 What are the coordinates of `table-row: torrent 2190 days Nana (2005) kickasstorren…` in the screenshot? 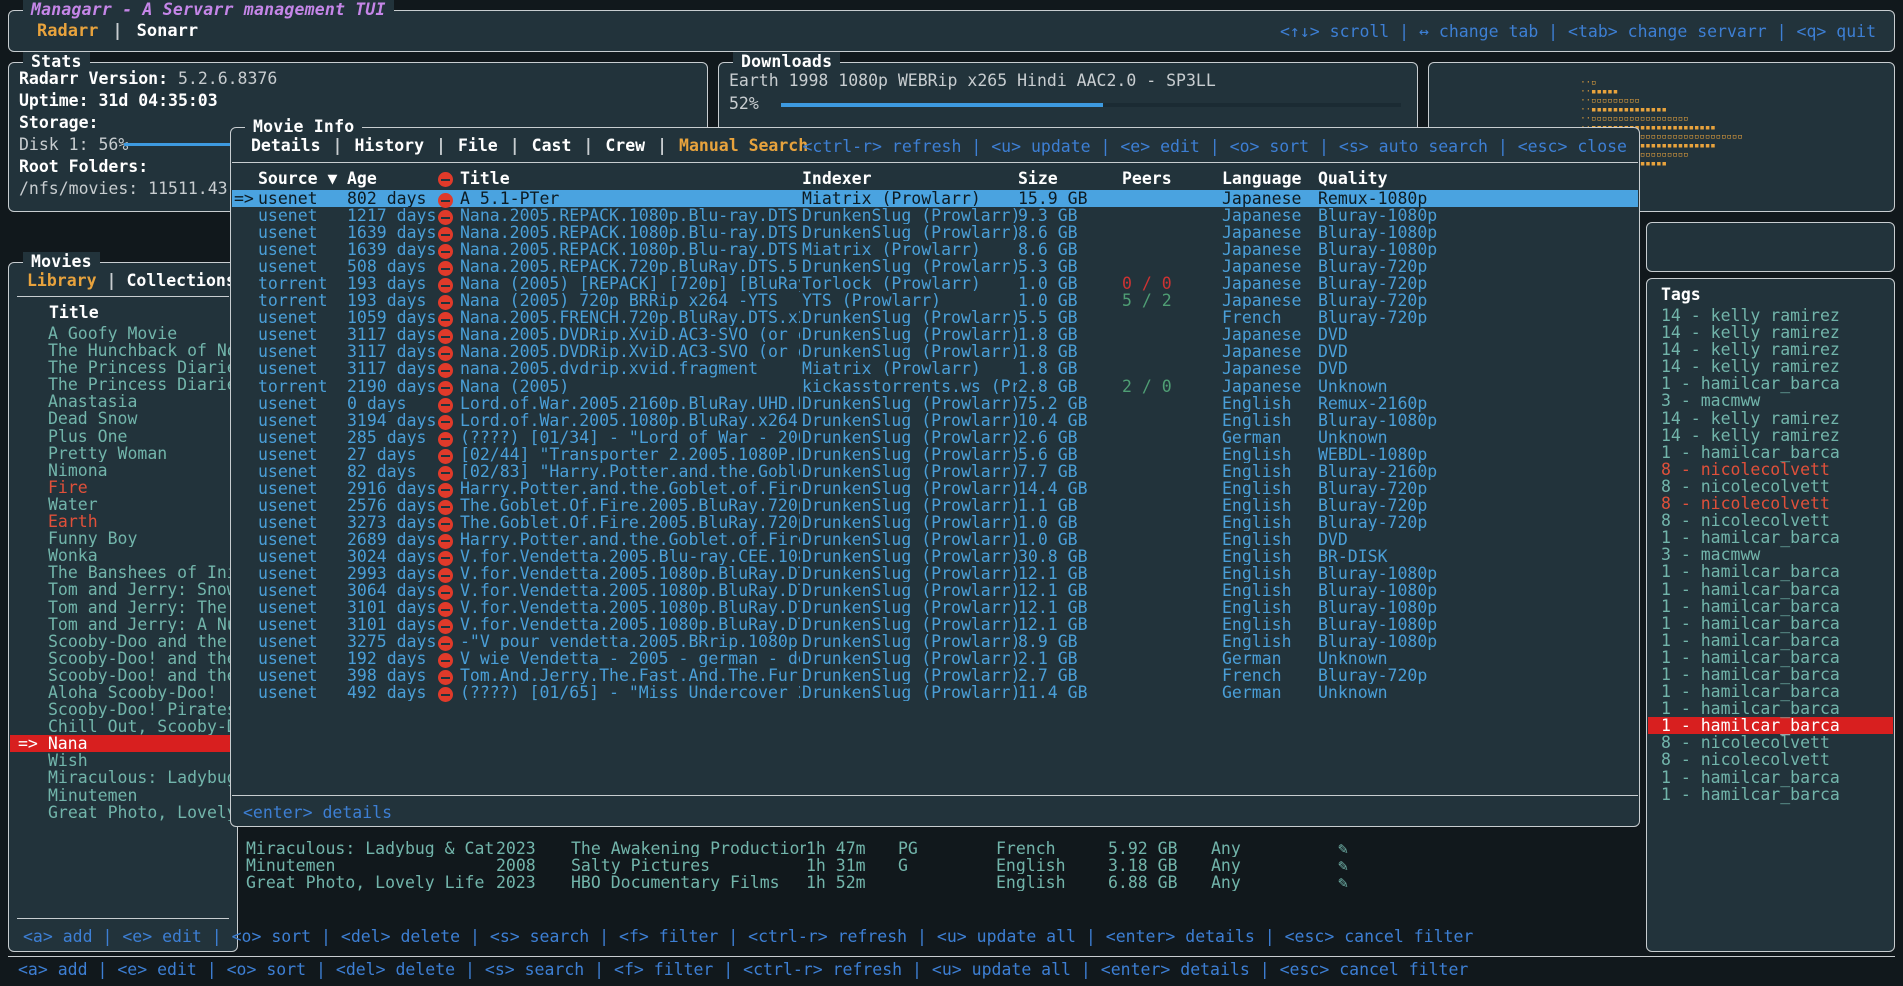 It's located at (935, 387).